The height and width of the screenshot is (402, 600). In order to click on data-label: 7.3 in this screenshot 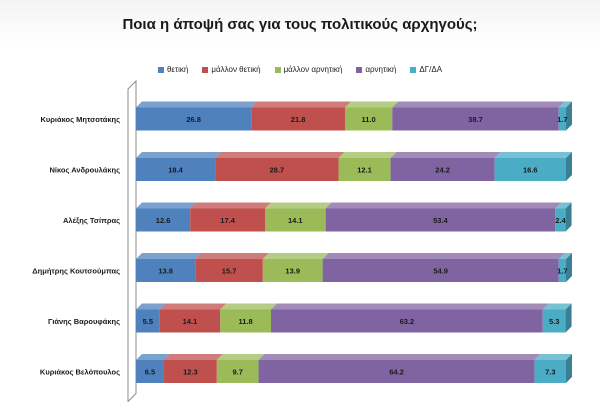, I will do `click(550, 372)`.